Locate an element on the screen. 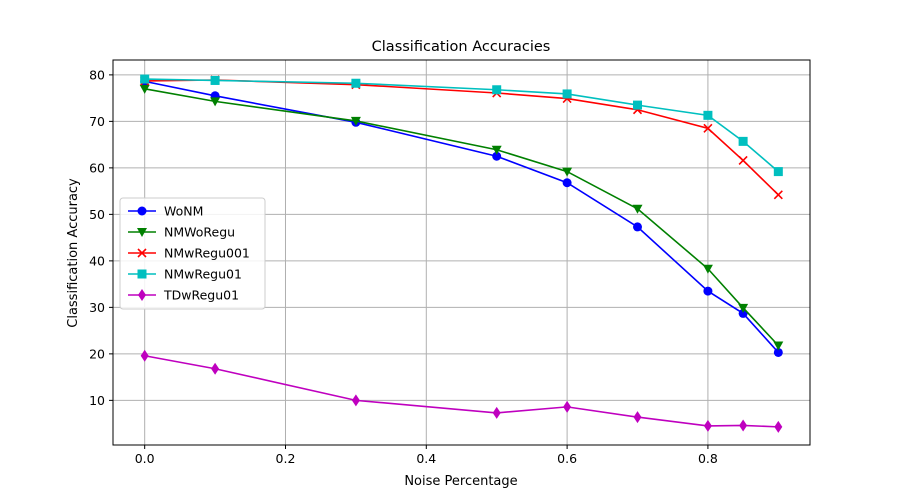 Image resolution: width=900 pixels, height=504 pixels. x-tick-label: 0.0 is located at coordinates (145, 458).